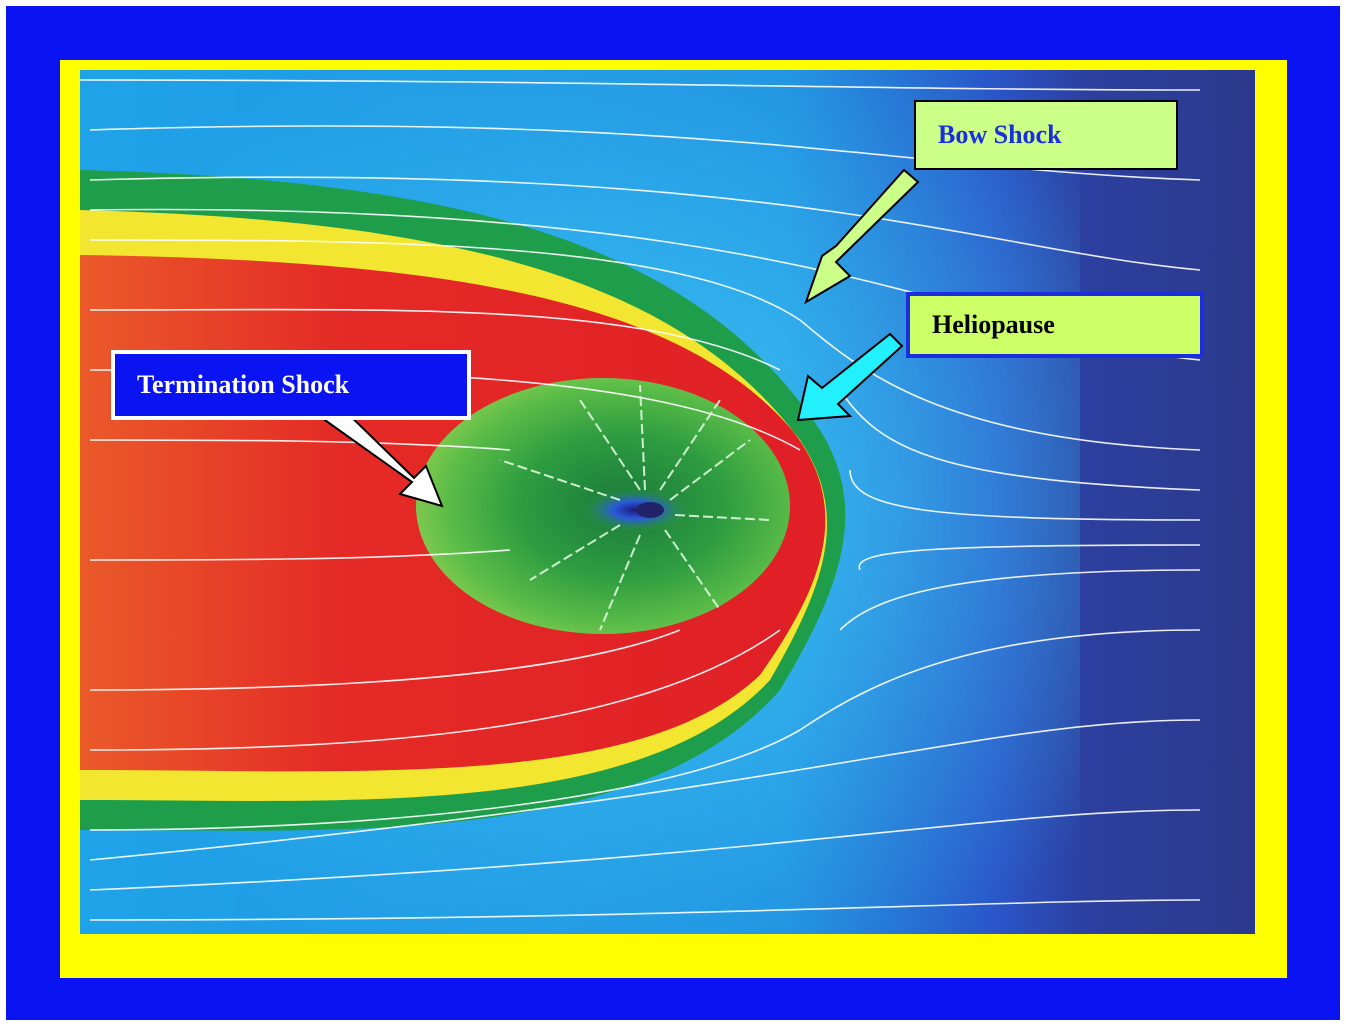 This screenshot has width=1346, height=1027. I want to click on bow-shock-label: Bow Shock, so click(1046, 135).